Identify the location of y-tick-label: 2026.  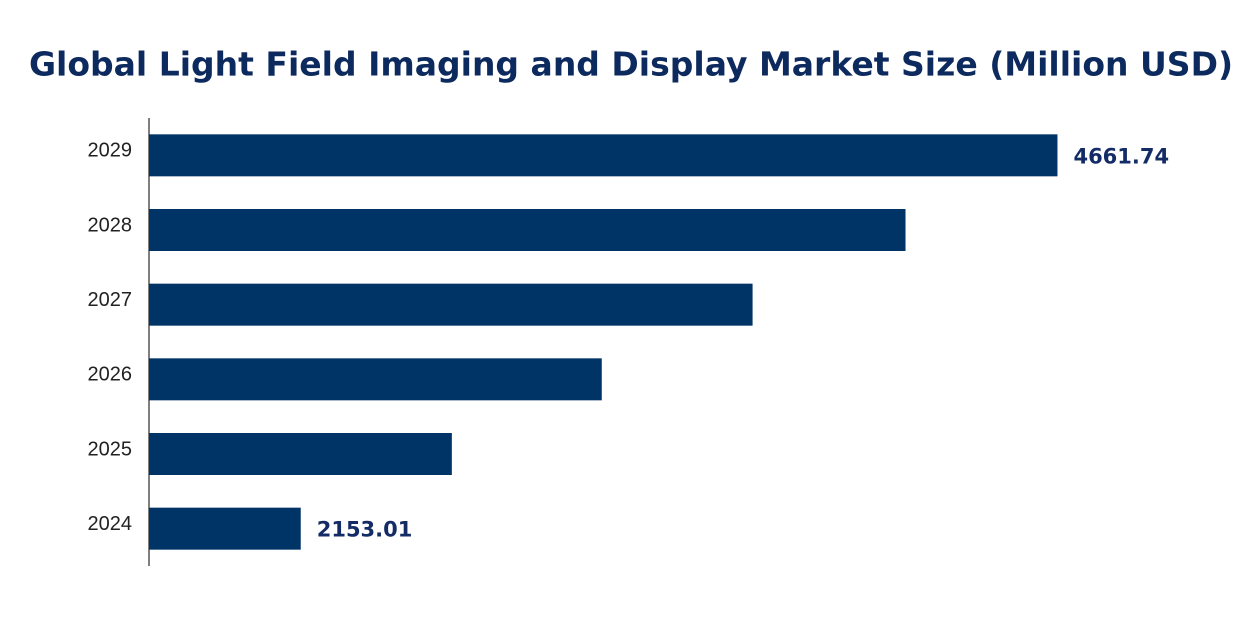
(110, 375).